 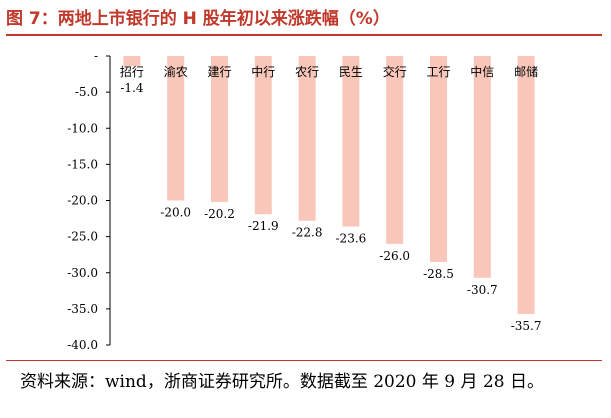 I want to click on data-label: -1.4, so click(x=132, y=88).